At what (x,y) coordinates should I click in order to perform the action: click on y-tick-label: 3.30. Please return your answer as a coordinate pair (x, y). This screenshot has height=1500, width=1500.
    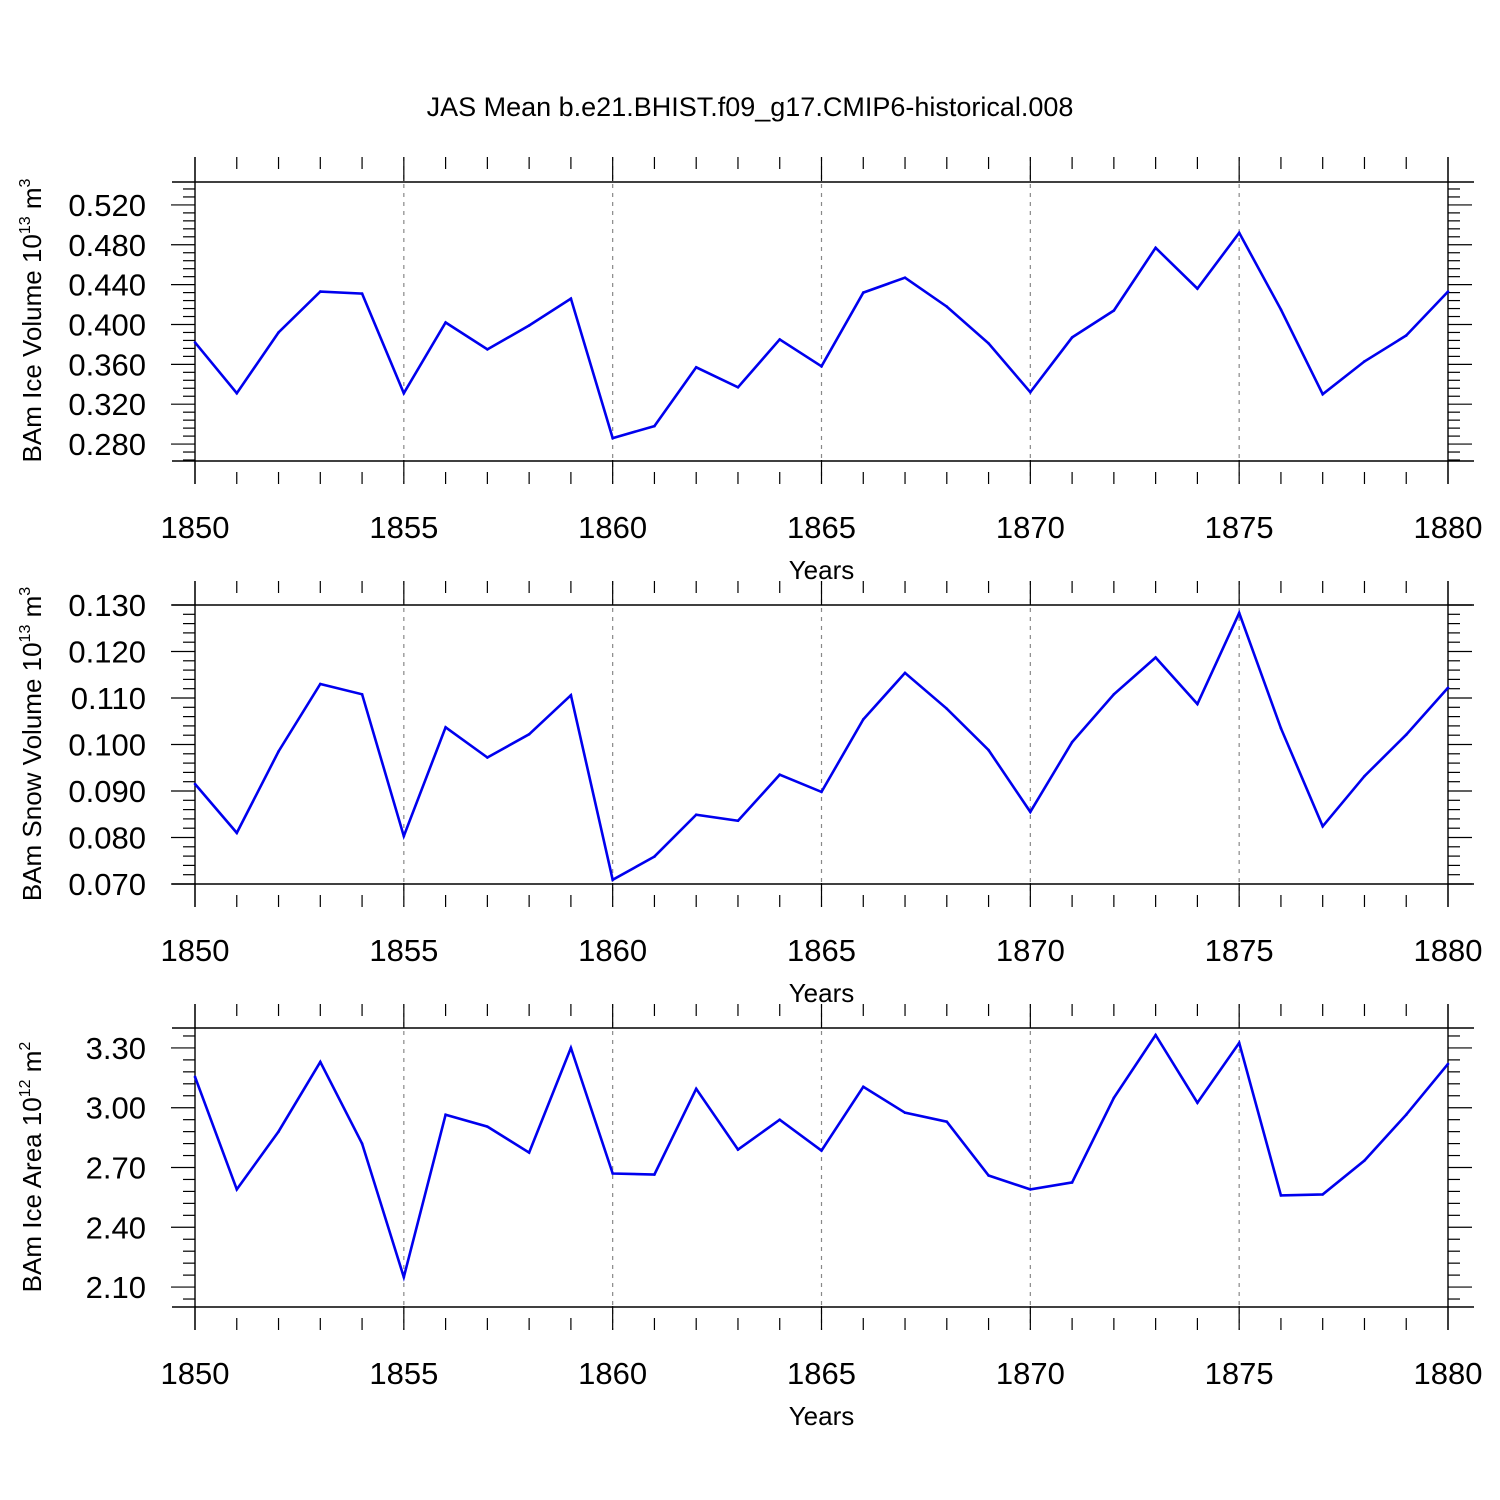
    Looking at the image, I should click on (116, 1048).